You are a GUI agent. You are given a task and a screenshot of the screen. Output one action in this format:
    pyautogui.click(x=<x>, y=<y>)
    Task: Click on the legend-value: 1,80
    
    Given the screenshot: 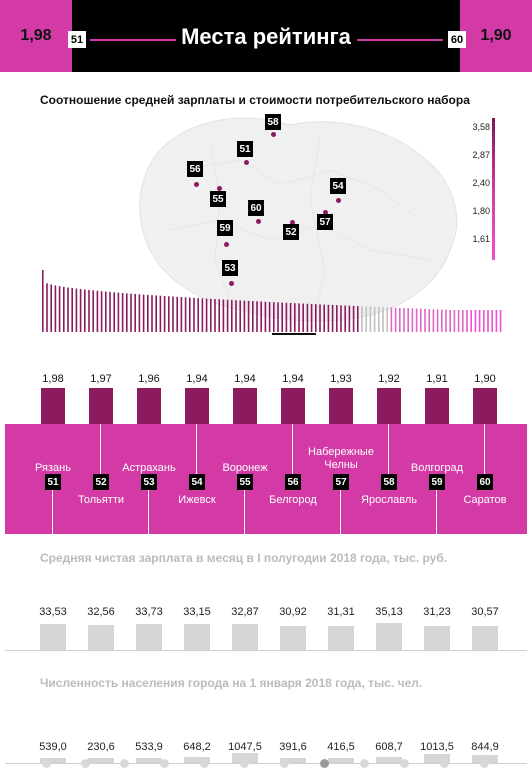 What is the action you would take?
    pyautogui.click(x=481, y=211)
    